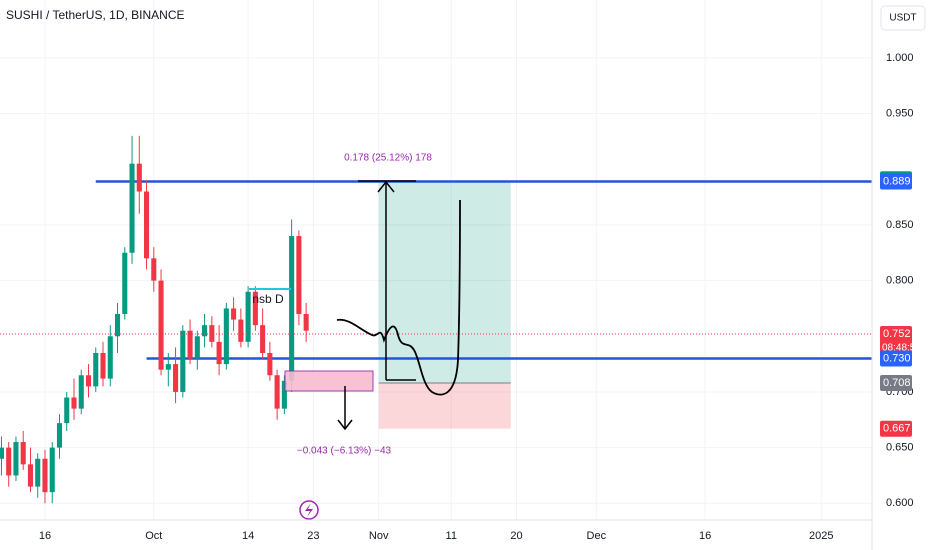  I want to click on currency-label: USDT, so click(902, 18).